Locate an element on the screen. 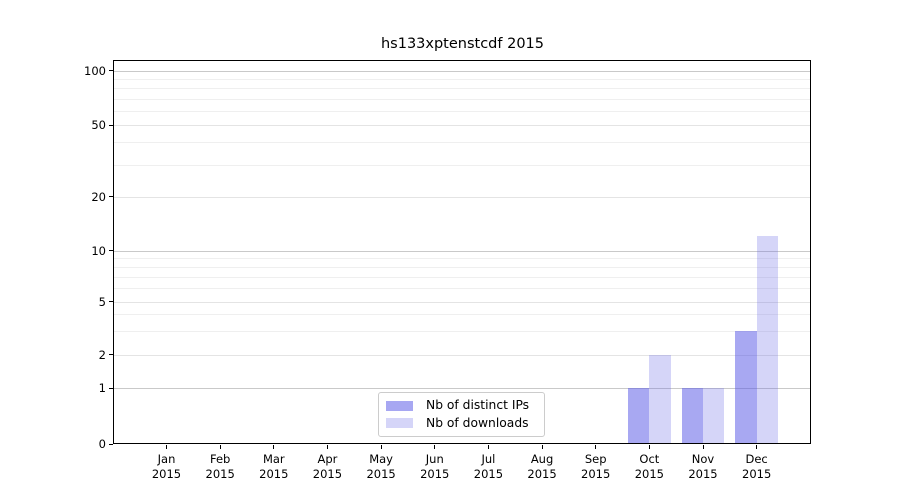  x-tick-label: Sep 2015 is located at coordinates (596, 466).